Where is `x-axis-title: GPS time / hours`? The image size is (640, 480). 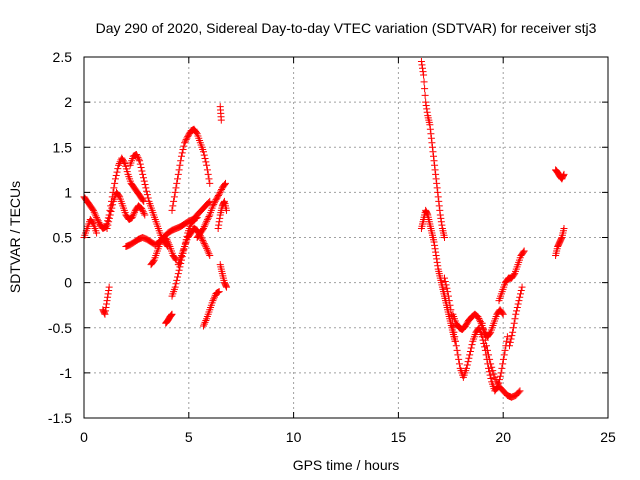 x-axis-title: GPS time / hours is located at coordinates (346, 465).